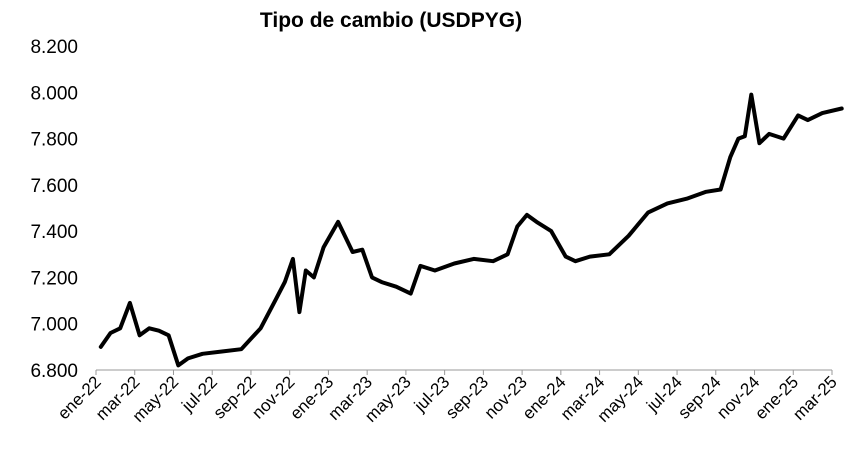  I want to click on y-tick-label: 8.000, so click(54, 93).